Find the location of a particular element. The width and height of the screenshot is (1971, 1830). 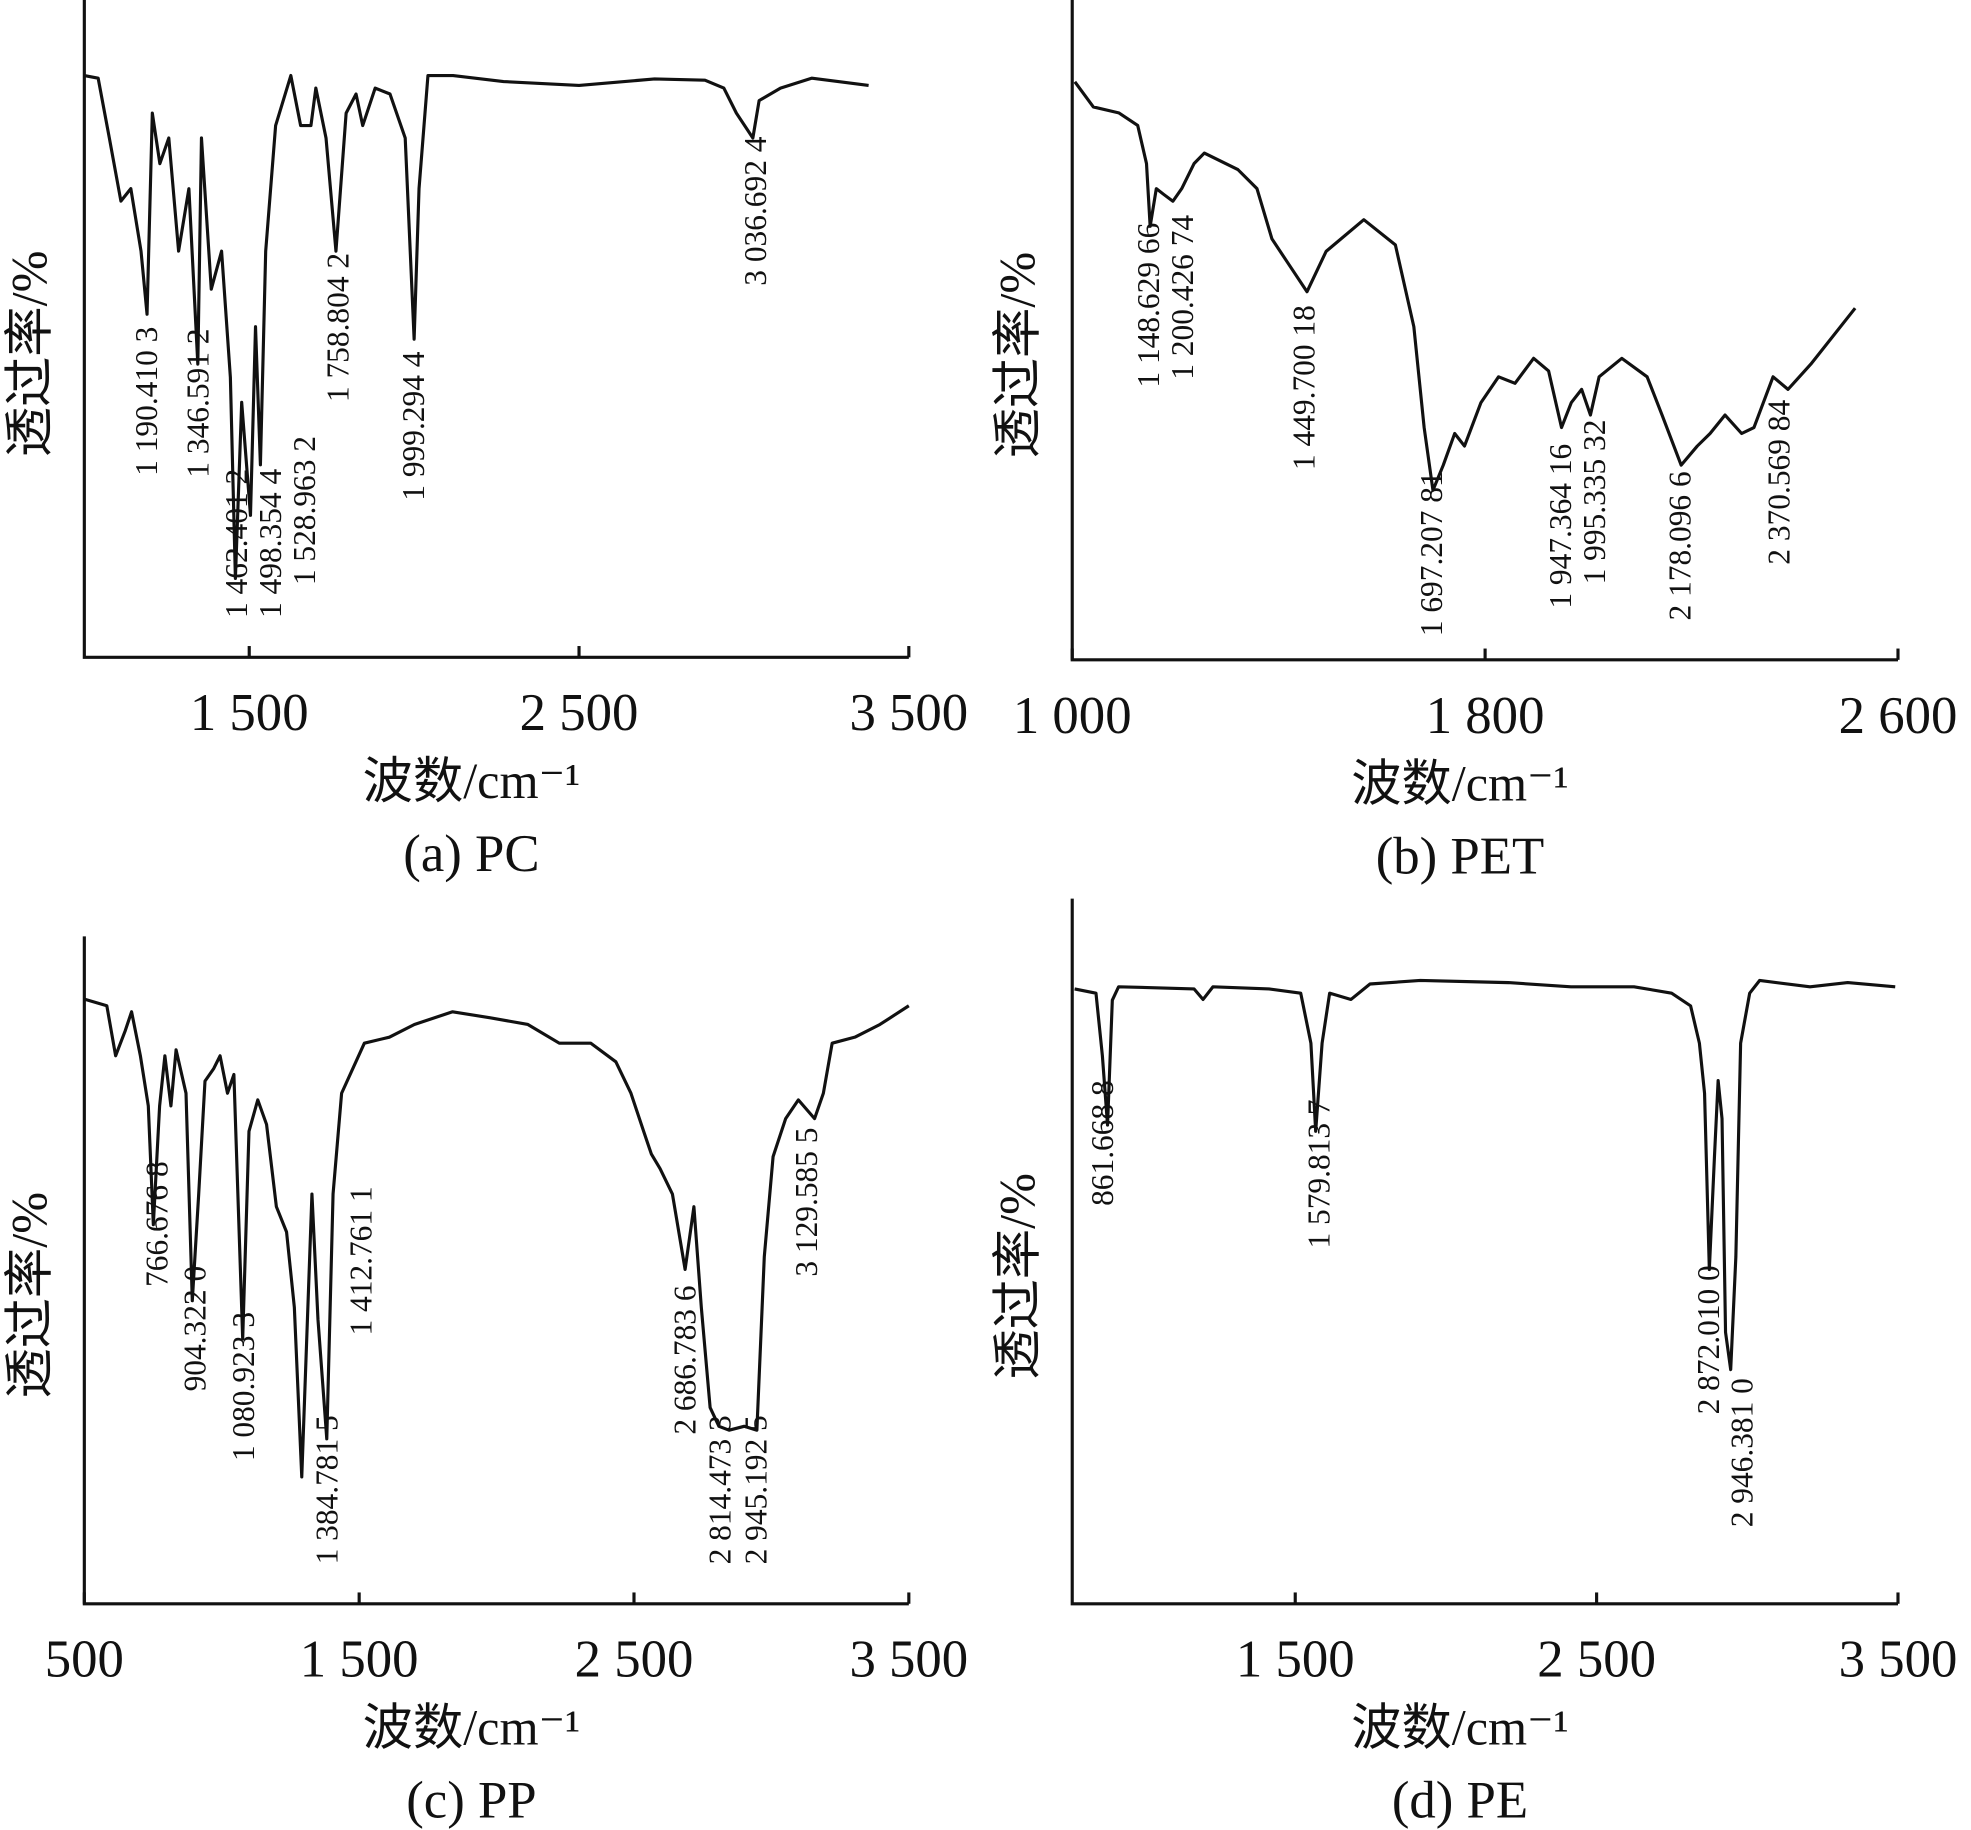

peak-label: 2 686.783 6 is located at coordinates (684, 1359).